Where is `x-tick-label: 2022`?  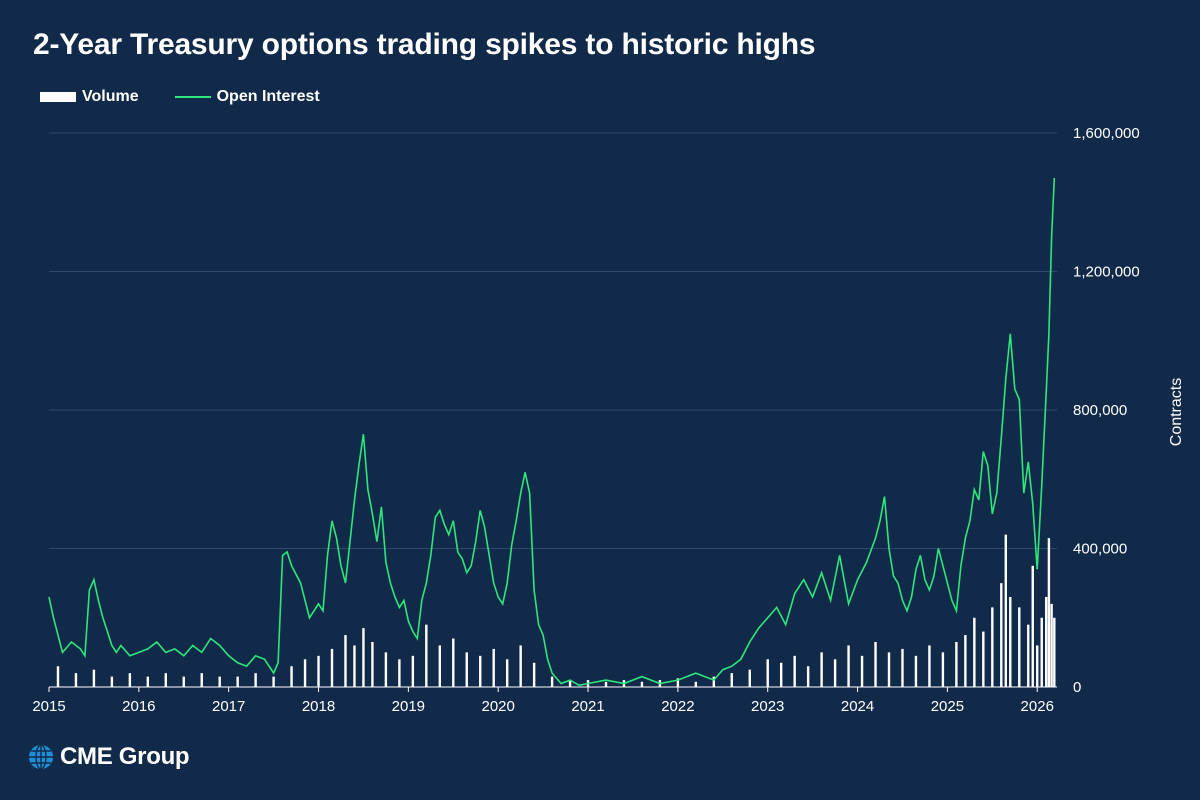 x-tick-label: 2022 is located at coordinates (677, 706).